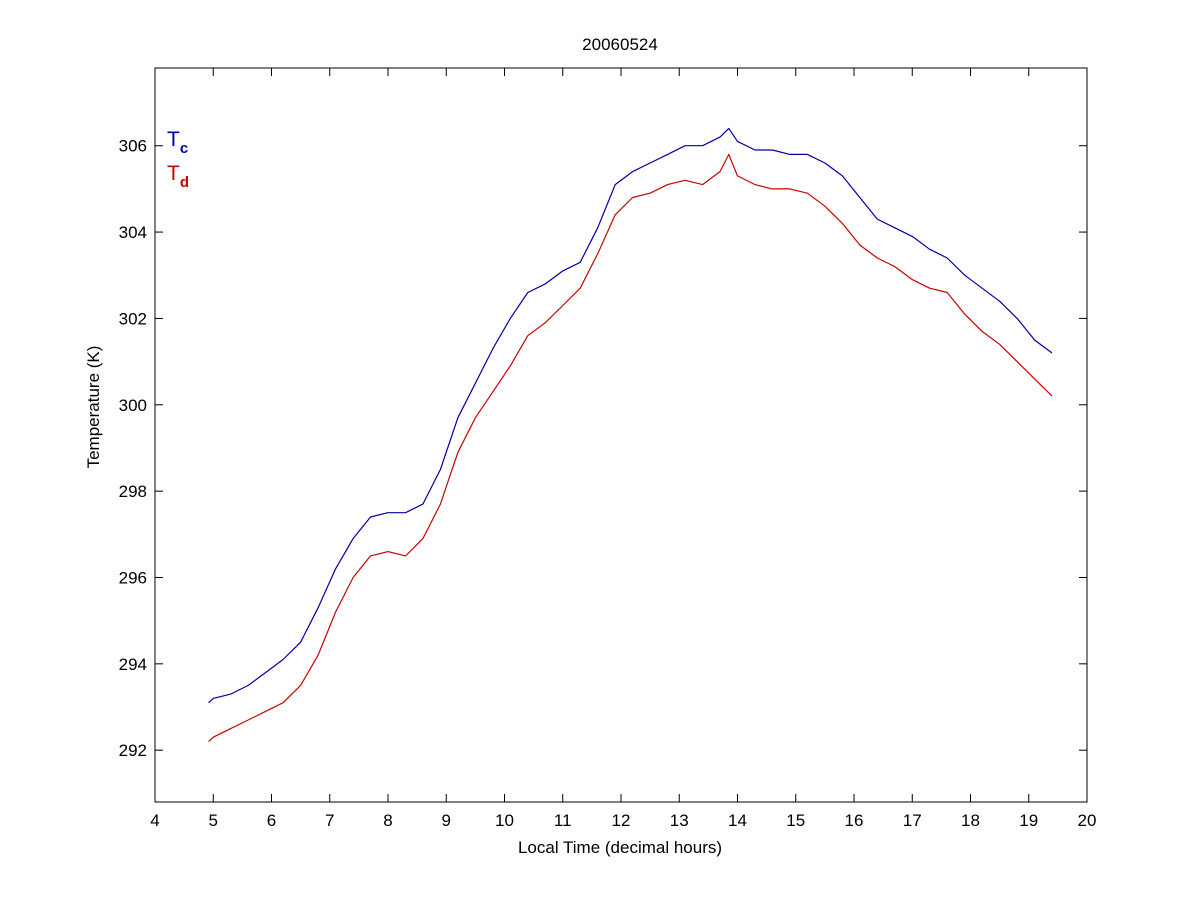  What do you see at coordinates (133, 664) in the screenshot?
I see `y-tick-label: 294` at bounding box center [133, 664].